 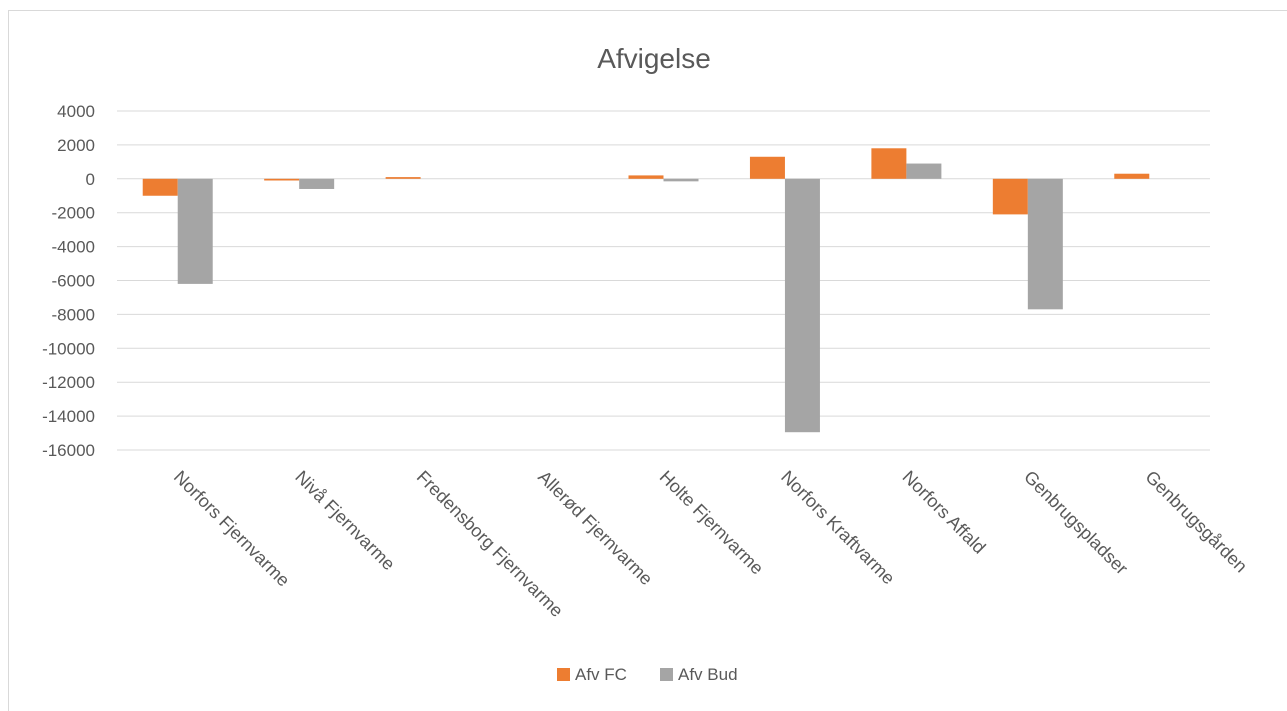 What do you see at coordinates (595, 528) in the screenshot?
I see `x-tick-label: Allerød Fjernvarme` at bounding box center [595, 528].